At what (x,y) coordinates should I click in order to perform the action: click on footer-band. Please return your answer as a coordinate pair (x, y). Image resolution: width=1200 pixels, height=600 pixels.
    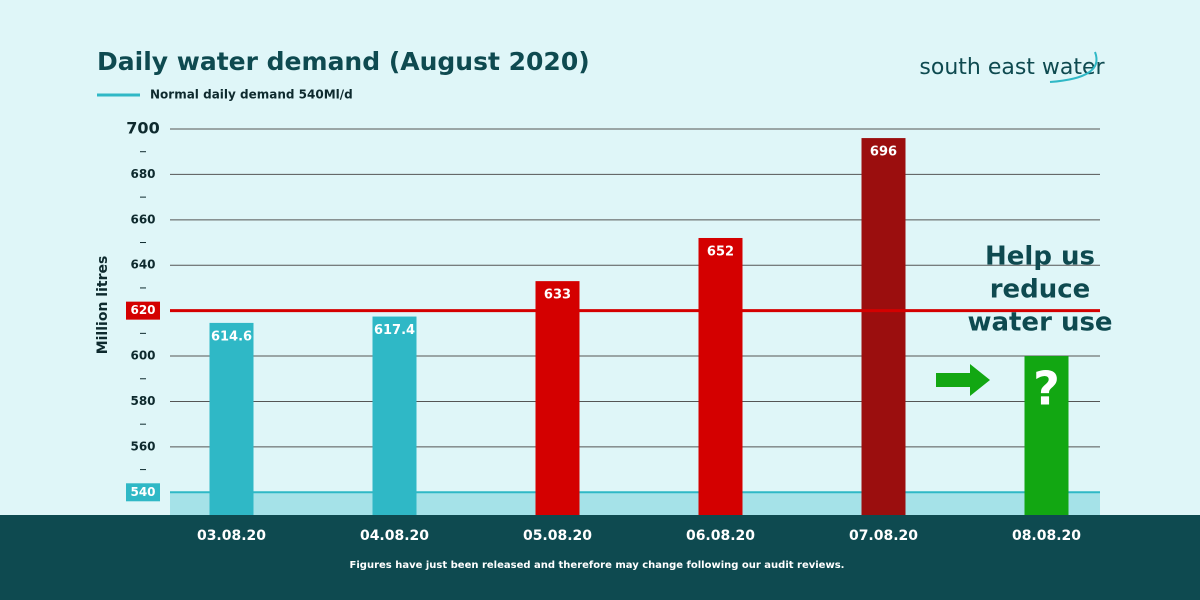
    Looking at the image, I should click on (600, 557).